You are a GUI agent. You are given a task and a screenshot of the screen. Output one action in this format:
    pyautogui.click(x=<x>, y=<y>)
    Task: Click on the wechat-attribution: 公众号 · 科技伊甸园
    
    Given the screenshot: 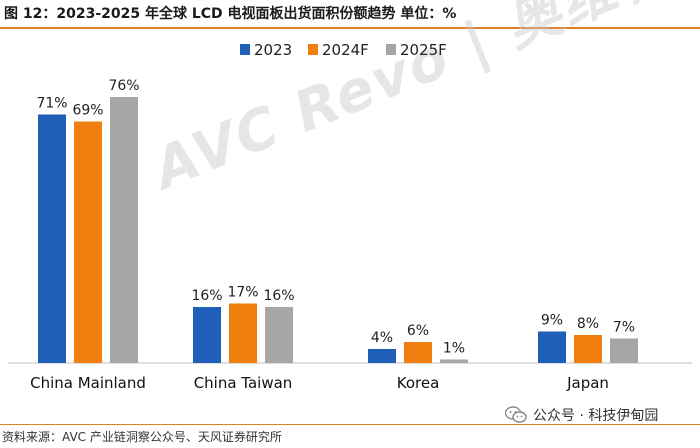 What is the action you would take?
    pyautogui.click(x=581, y=415)
    